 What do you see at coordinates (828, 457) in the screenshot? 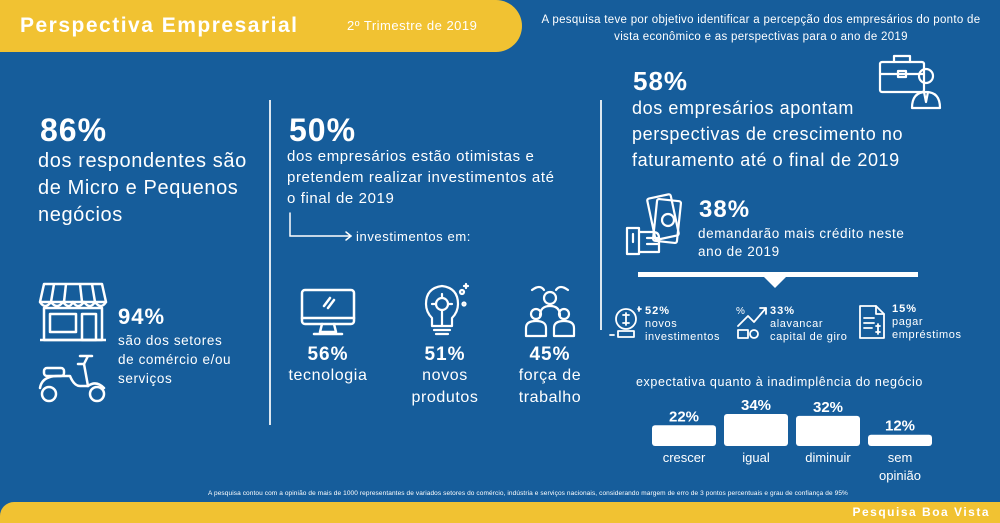
I see `bar-category-label: diminuir` at bounding box center [828, 457].